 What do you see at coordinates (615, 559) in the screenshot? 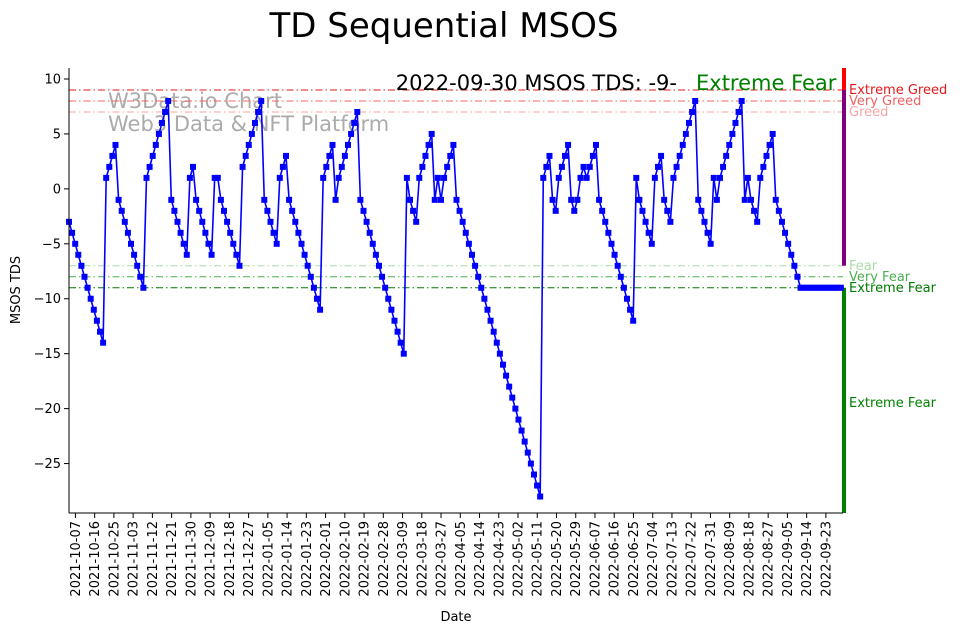
I see `x-tick-label: 2022-06-16` at bounding box center [615, 559].